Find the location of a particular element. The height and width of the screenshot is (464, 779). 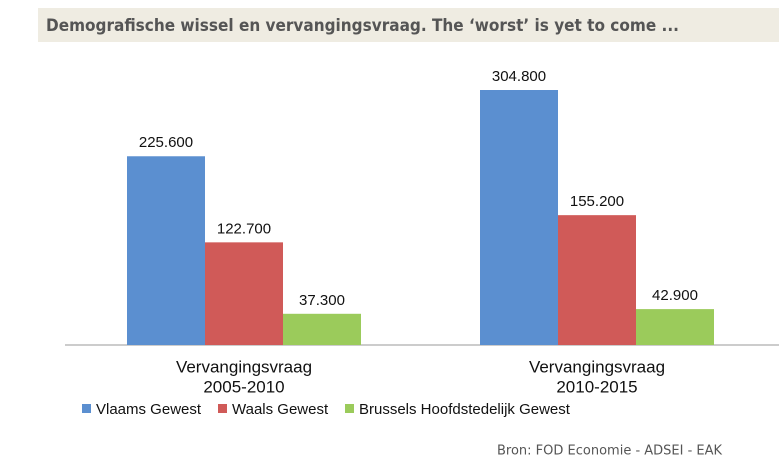

data-label: 42.900 is located at coordinates (675, 295).